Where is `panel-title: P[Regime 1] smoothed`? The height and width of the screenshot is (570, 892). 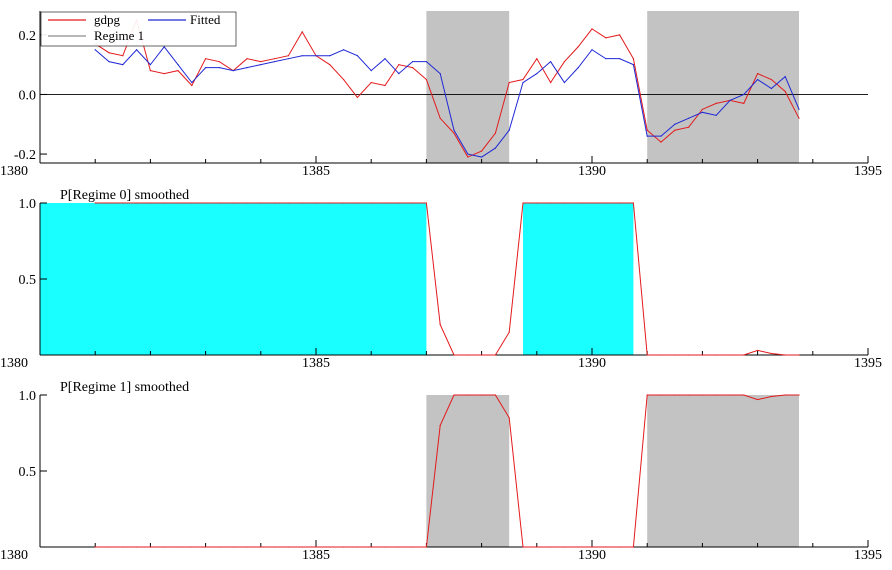
panel-title: P[Regime 1] smoothed is located at coordinates (124, 387).